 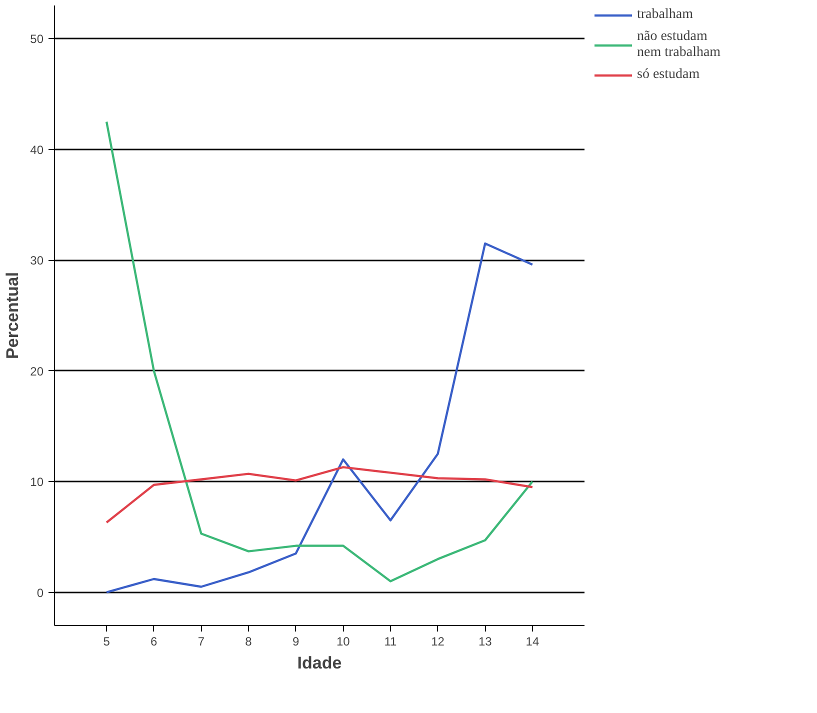 What do you see at coordinates (37, 39) in the screenshot?
I see `y-tick-label: 50` at bounding box center [37, 39].